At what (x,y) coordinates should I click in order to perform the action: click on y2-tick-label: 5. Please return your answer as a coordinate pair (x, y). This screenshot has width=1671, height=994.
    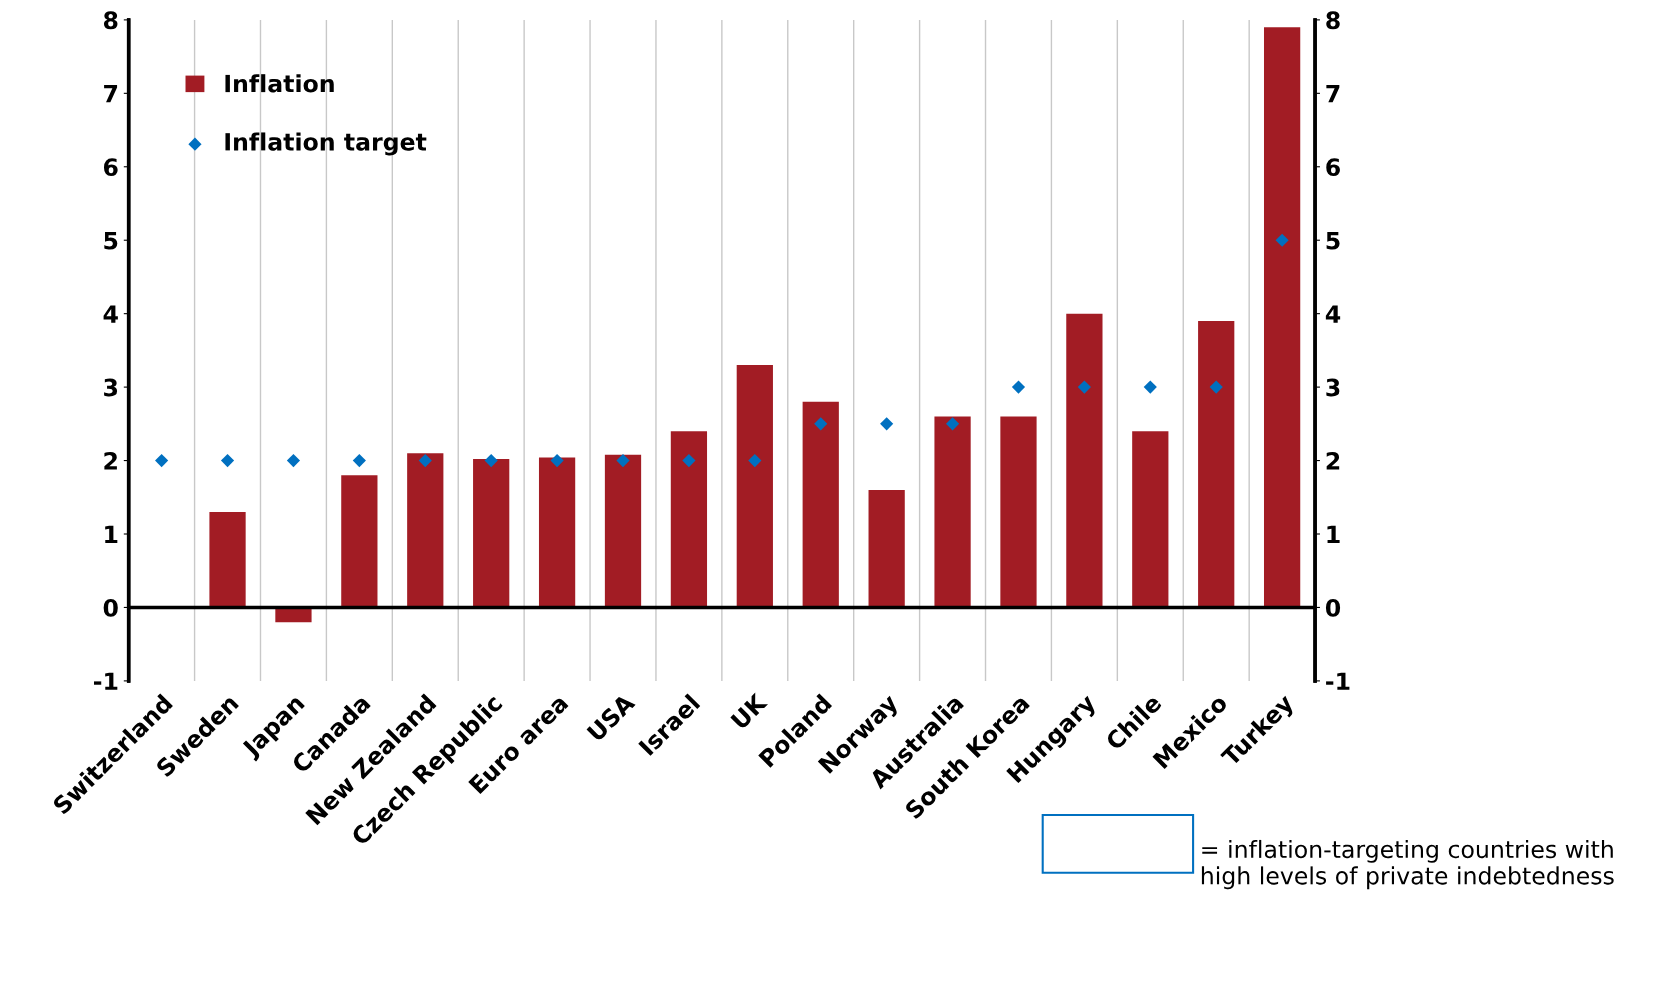
    Looking at the image, I should click on (1333, 240).